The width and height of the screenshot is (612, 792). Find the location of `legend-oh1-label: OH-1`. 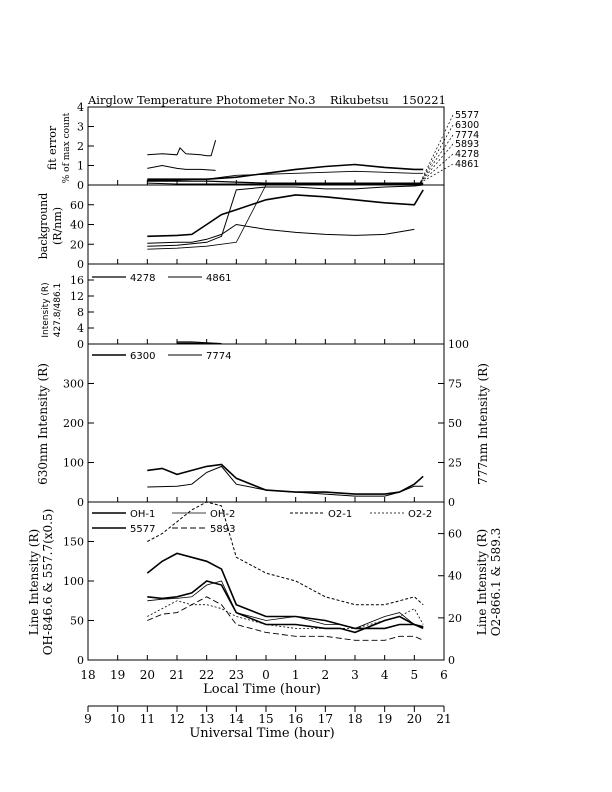

legend-oh1-label: OH-1 is located at coordinates (142, 514).